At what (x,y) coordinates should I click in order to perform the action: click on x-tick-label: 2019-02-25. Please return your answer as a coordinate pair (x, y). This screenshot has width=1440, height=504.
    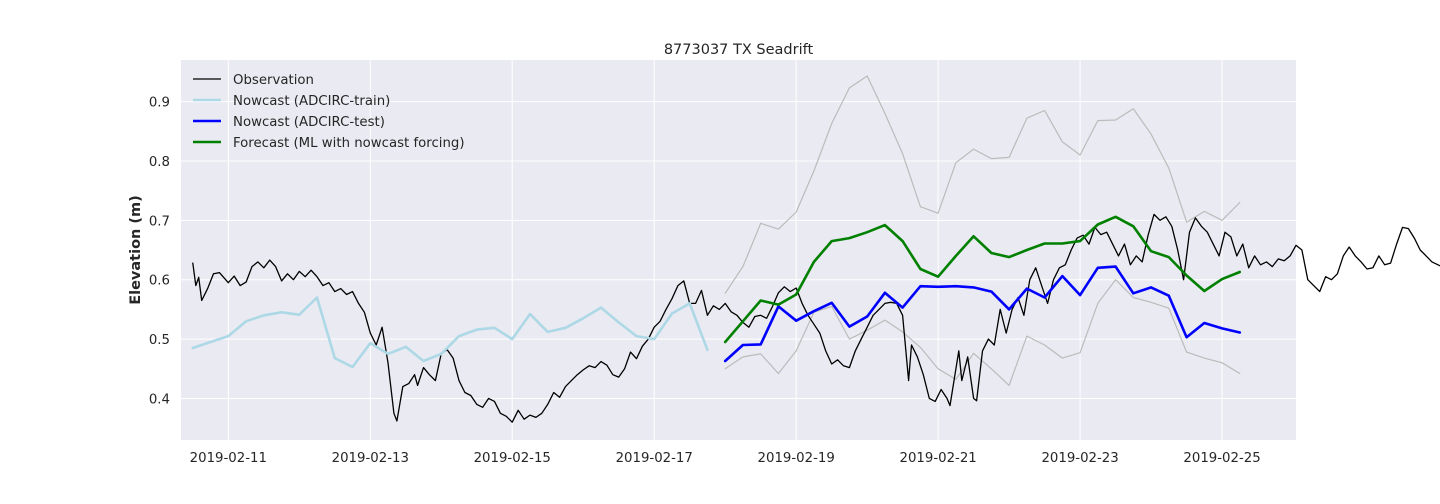
    Looking at the image, I should click on (1221, 458).